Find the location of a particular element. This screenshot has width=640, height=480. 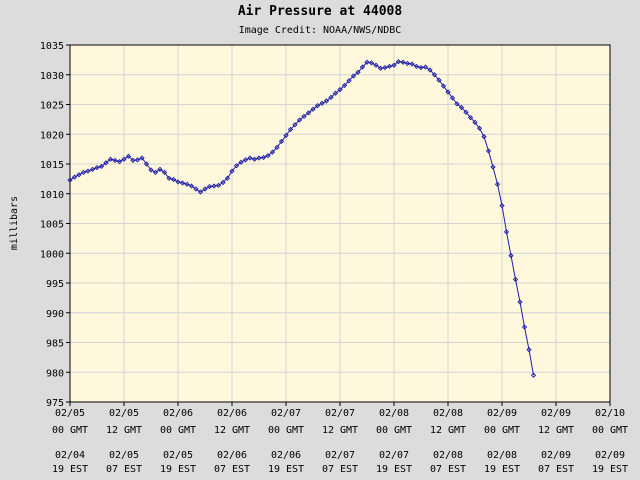

y-tick-label: 1030 is located at coordinates (52, 76).